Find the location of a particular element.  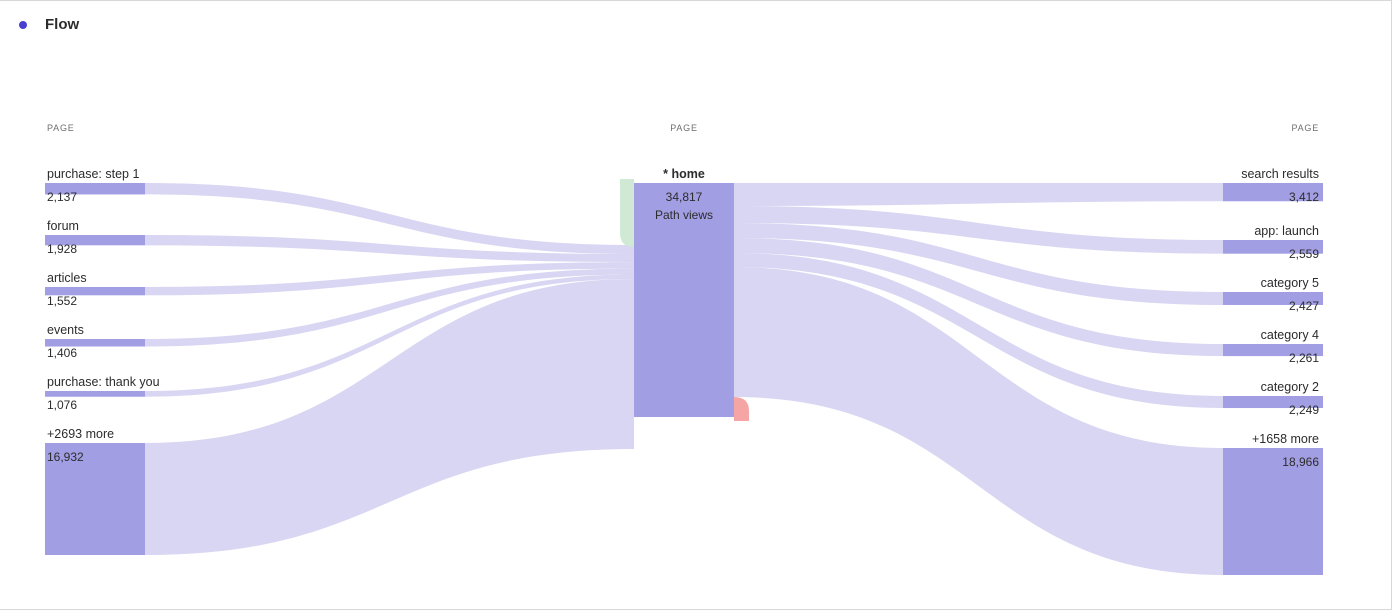

outgoing-node-1658-more is located at coordinates (1273, 511).